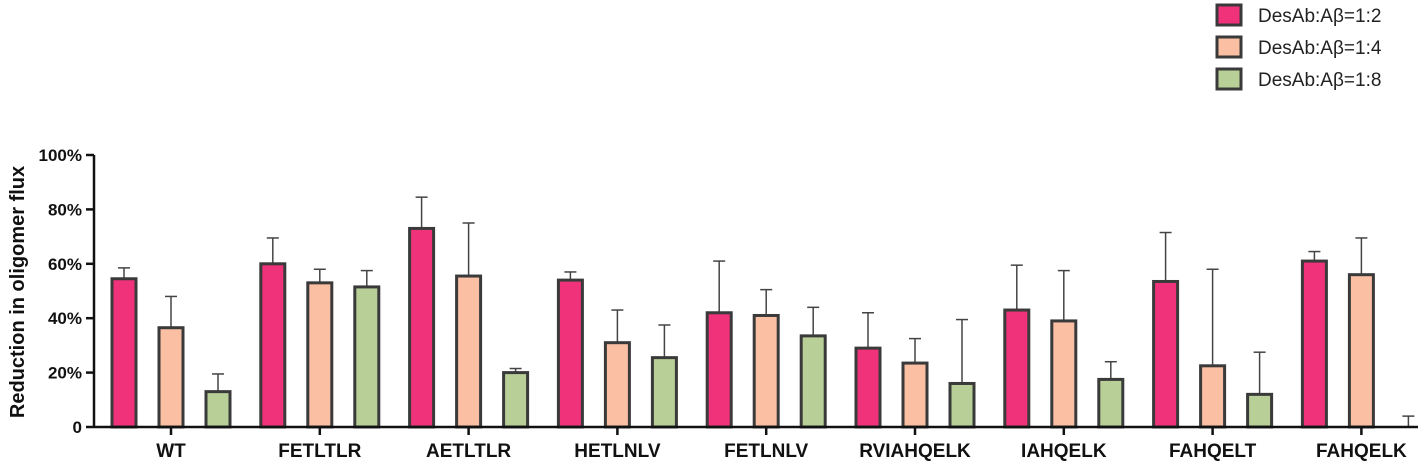  I want to click on y-tick-label: 100%, so click(60, 155).